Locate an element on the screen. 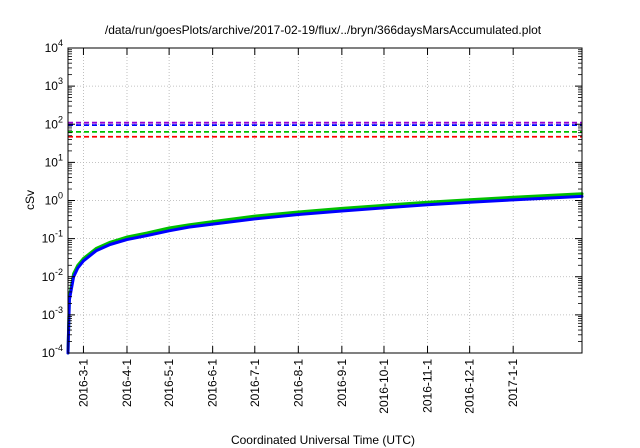 The width and height of the screenshot is (640, 448). y-tick-label: 10³ is located at coordinates (54, 84).